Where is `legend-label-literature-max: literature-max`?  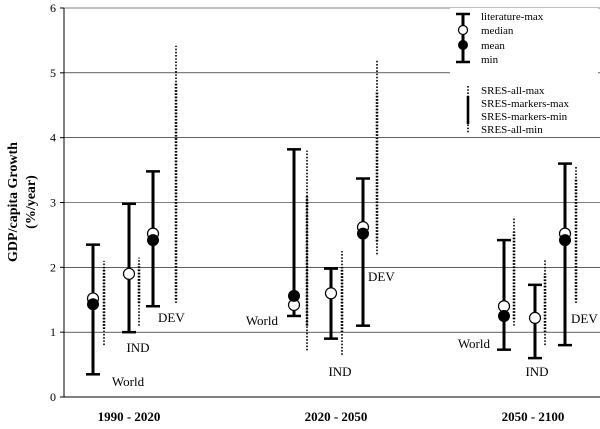
legend-label-literature-max: literature-max is located at coordinates (512, 17).